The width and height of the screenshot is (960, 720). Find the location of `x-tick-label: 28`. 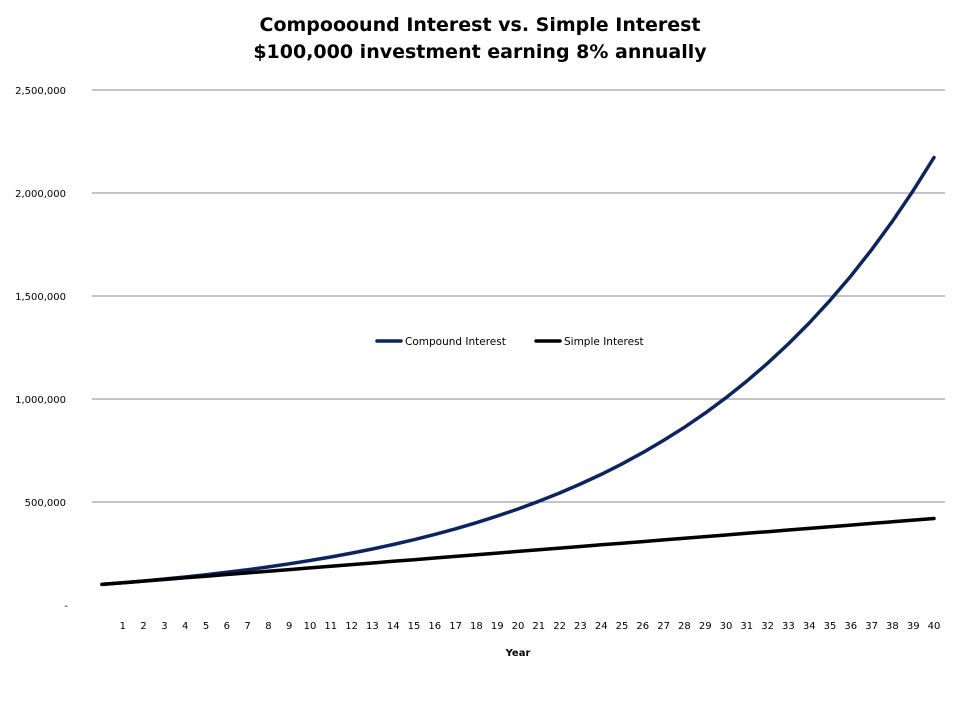

x-tick-label: 28 is located at coordinates (684, 626).